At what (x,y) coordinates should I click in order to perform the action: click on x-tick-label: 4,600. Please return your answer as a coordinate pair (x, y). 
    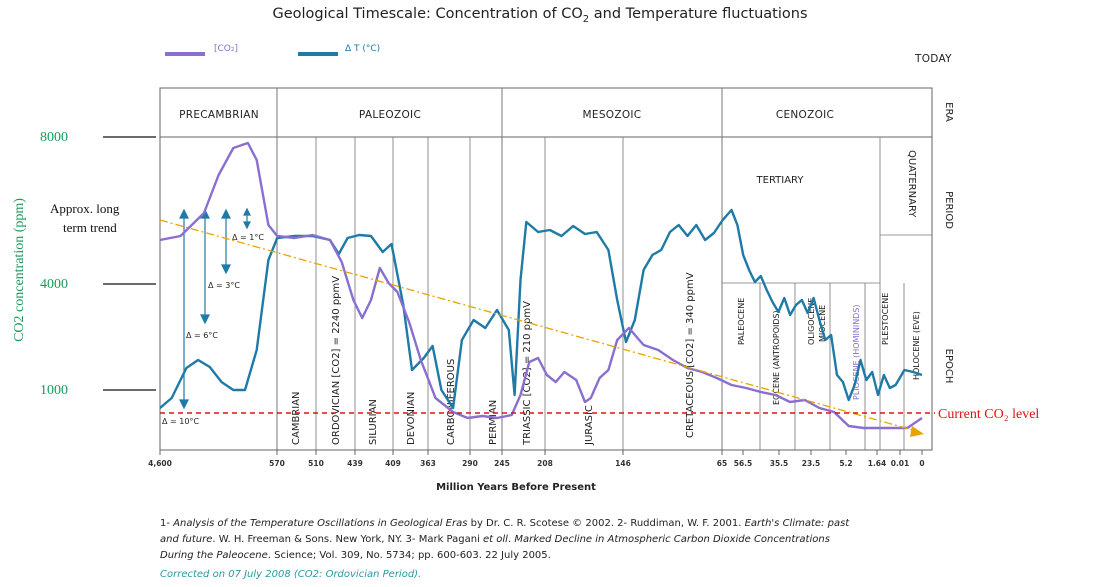
    Looking at the image, I should click on (160, 463).